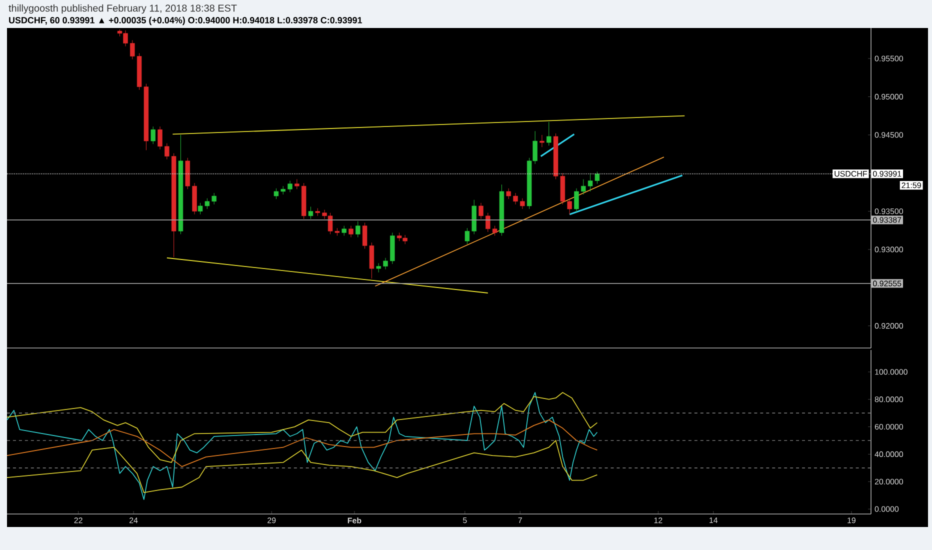  I want to click on chart-title: thillygoosth published February 11, 2018 18:38 EST, so click(122, 9).